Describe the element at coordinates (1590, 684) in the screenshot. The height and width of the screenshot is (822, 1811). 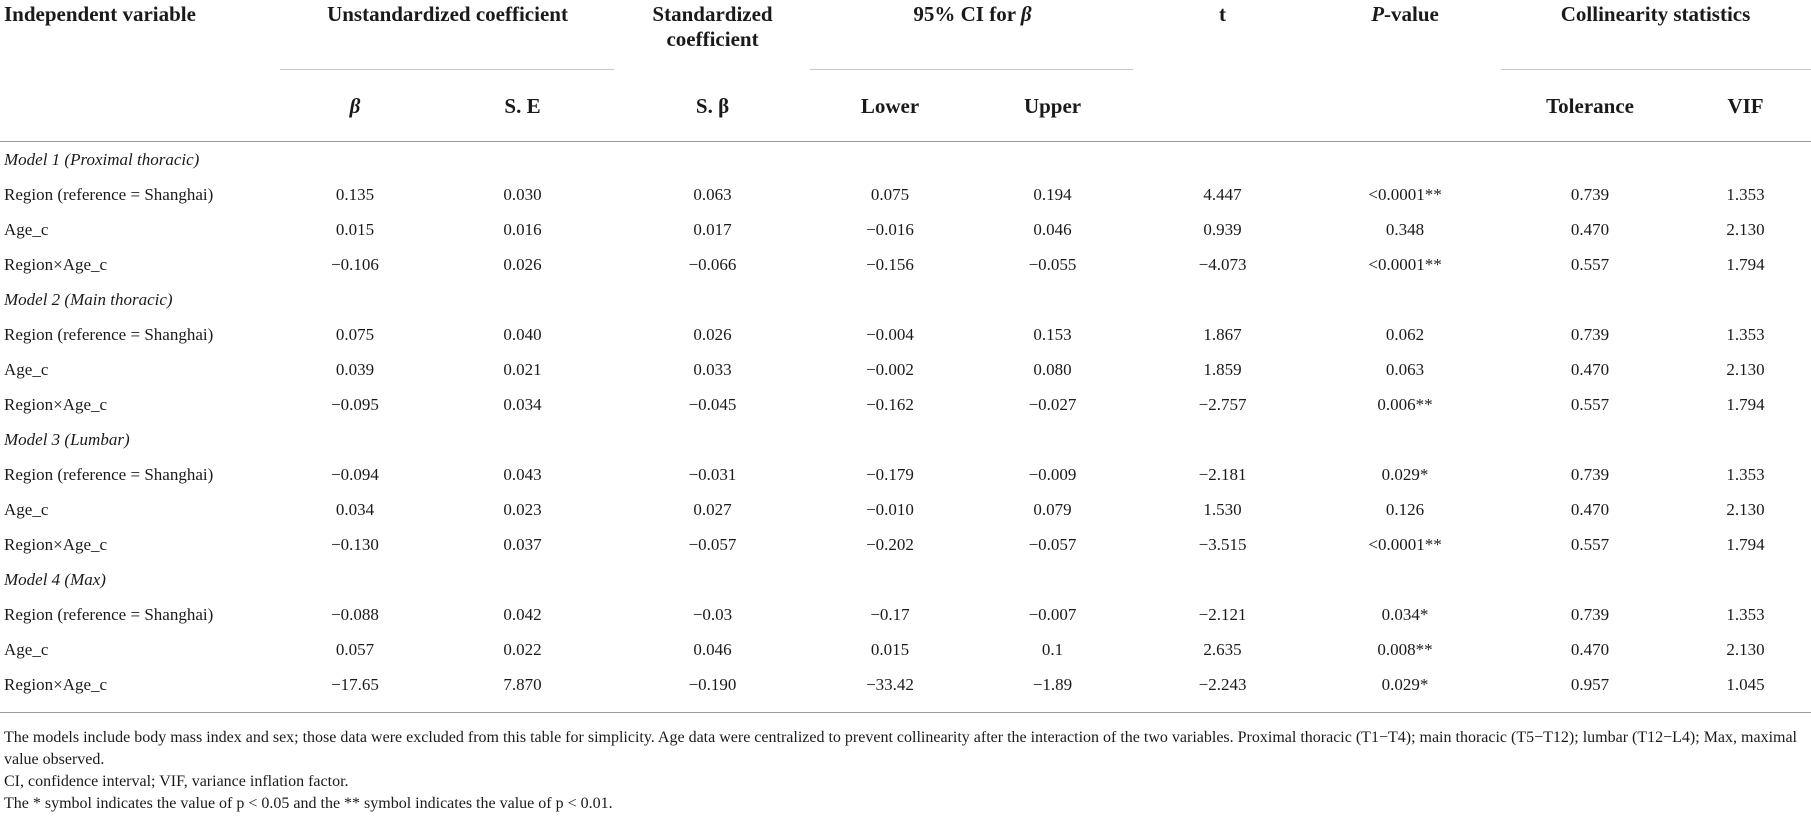
I see `table-cell: 0.957` at that location.